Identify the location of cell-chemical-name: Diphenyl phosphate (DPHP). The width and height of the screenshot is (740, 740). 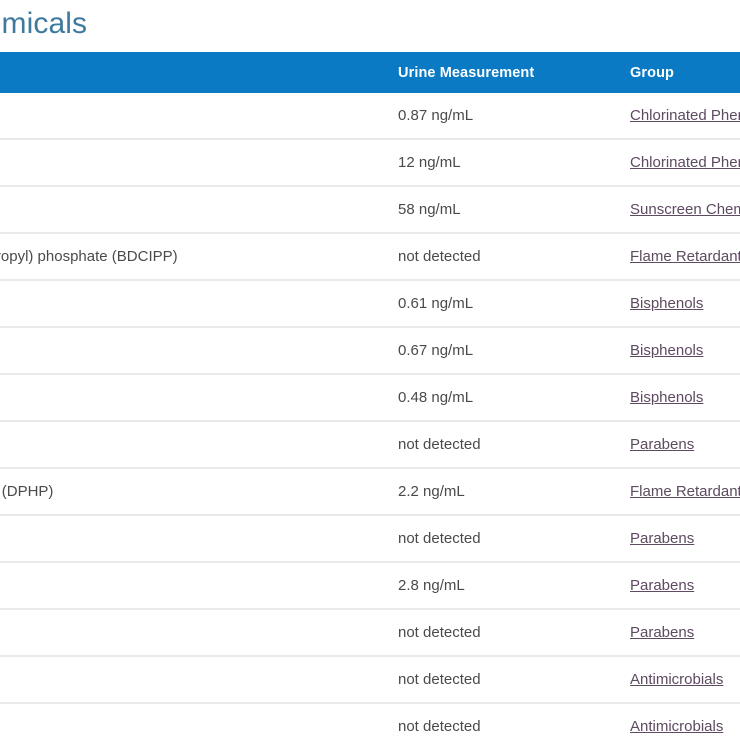
(190, 492).